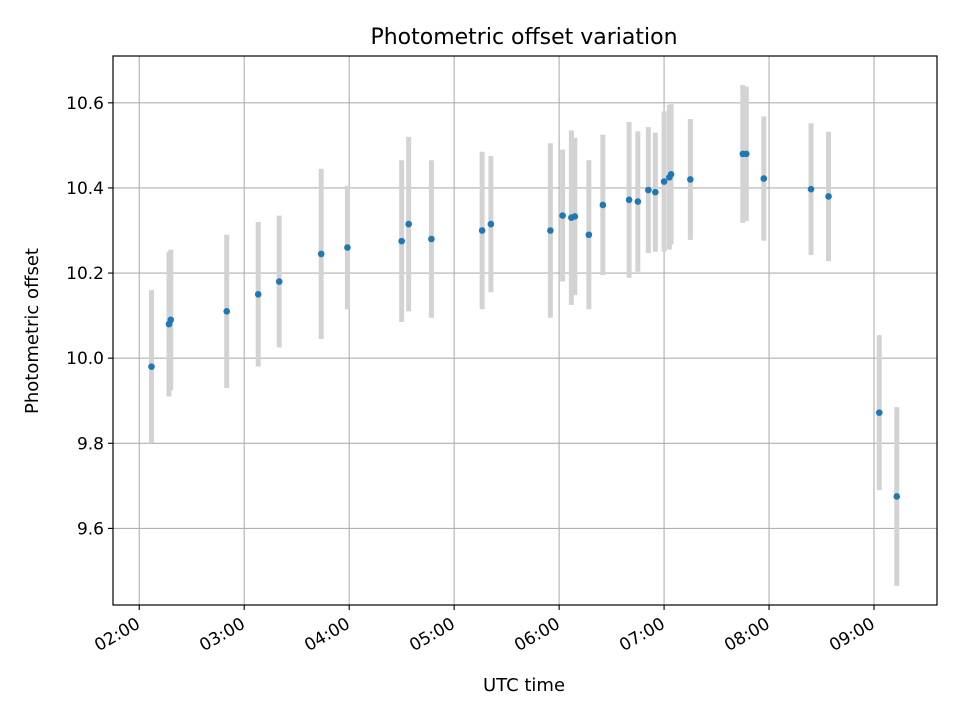 The image size is (960, 720). Describe the element at coordinates (432, 635) in the screenshot. I see `x-tick-label: 05:00` at that location.